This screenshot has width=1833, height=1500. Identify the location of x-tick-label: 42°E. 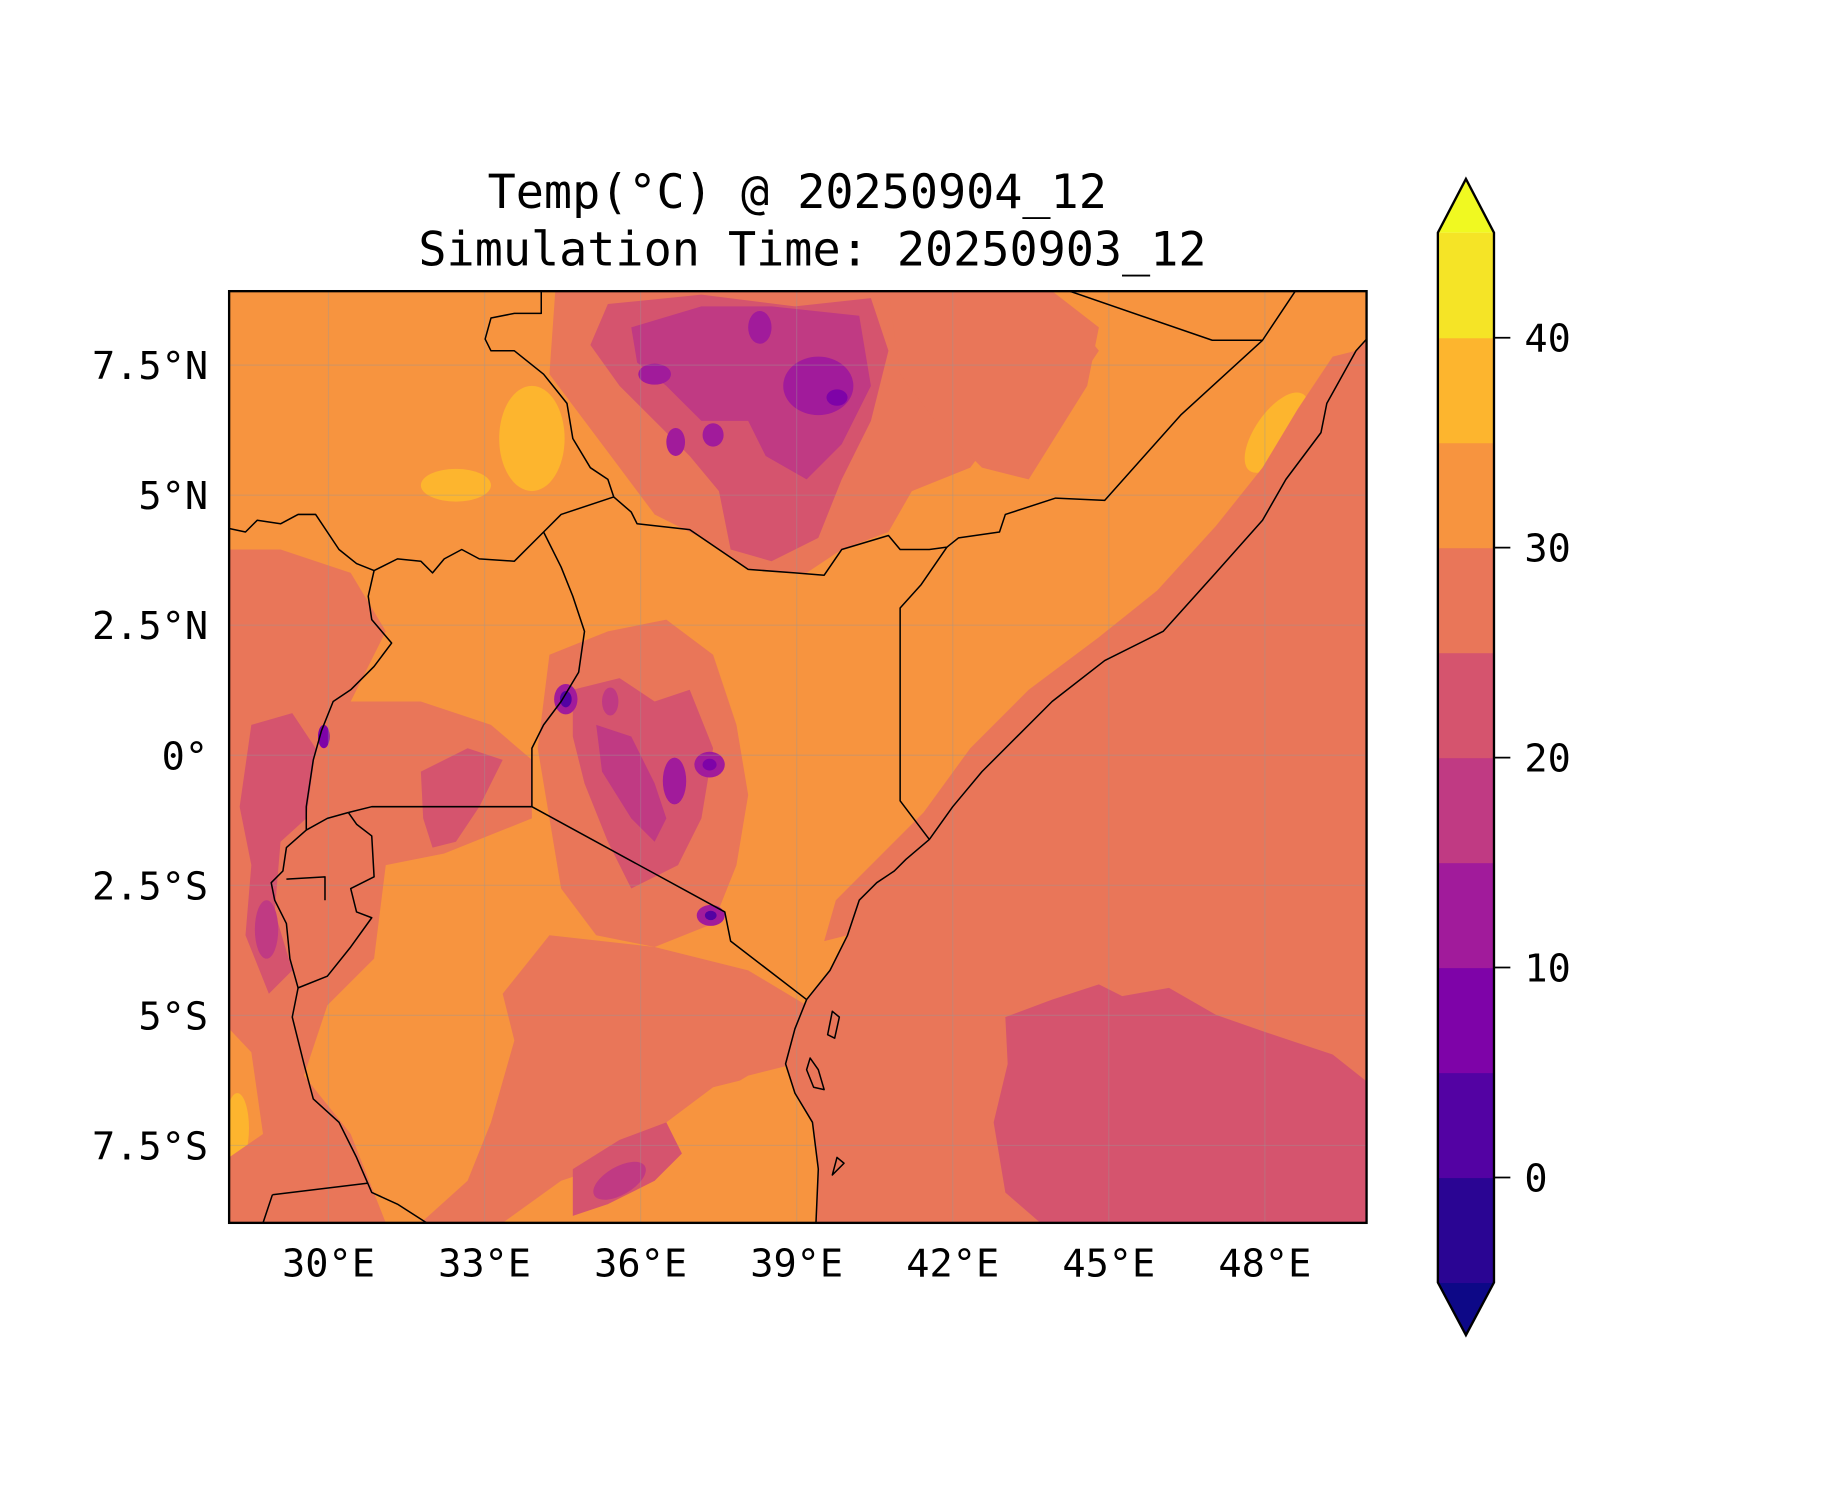
(952, 1264).